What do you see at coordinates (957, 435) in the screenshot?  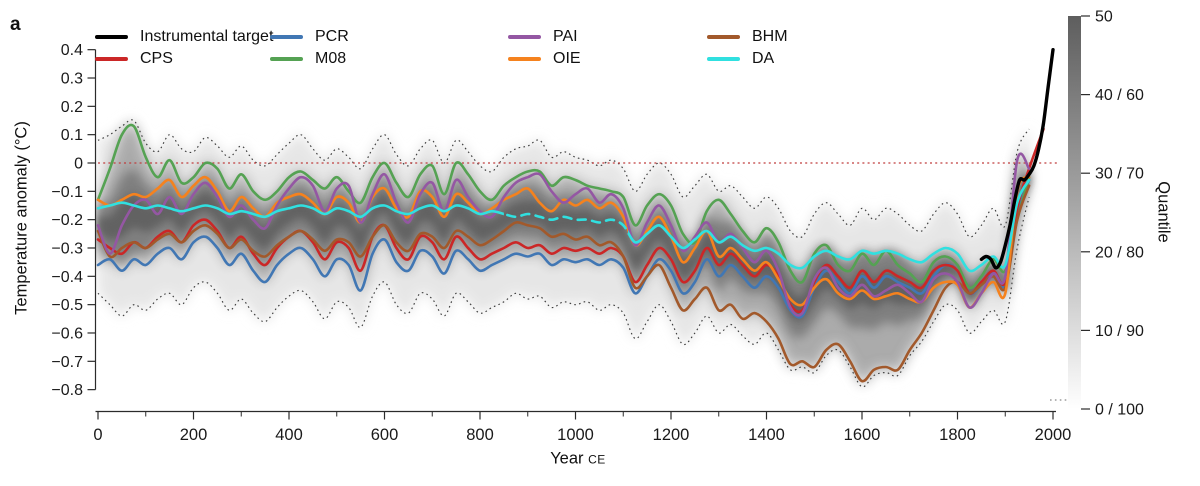 I see `x-tick-label: 1800` at bounding box center [957, 435].